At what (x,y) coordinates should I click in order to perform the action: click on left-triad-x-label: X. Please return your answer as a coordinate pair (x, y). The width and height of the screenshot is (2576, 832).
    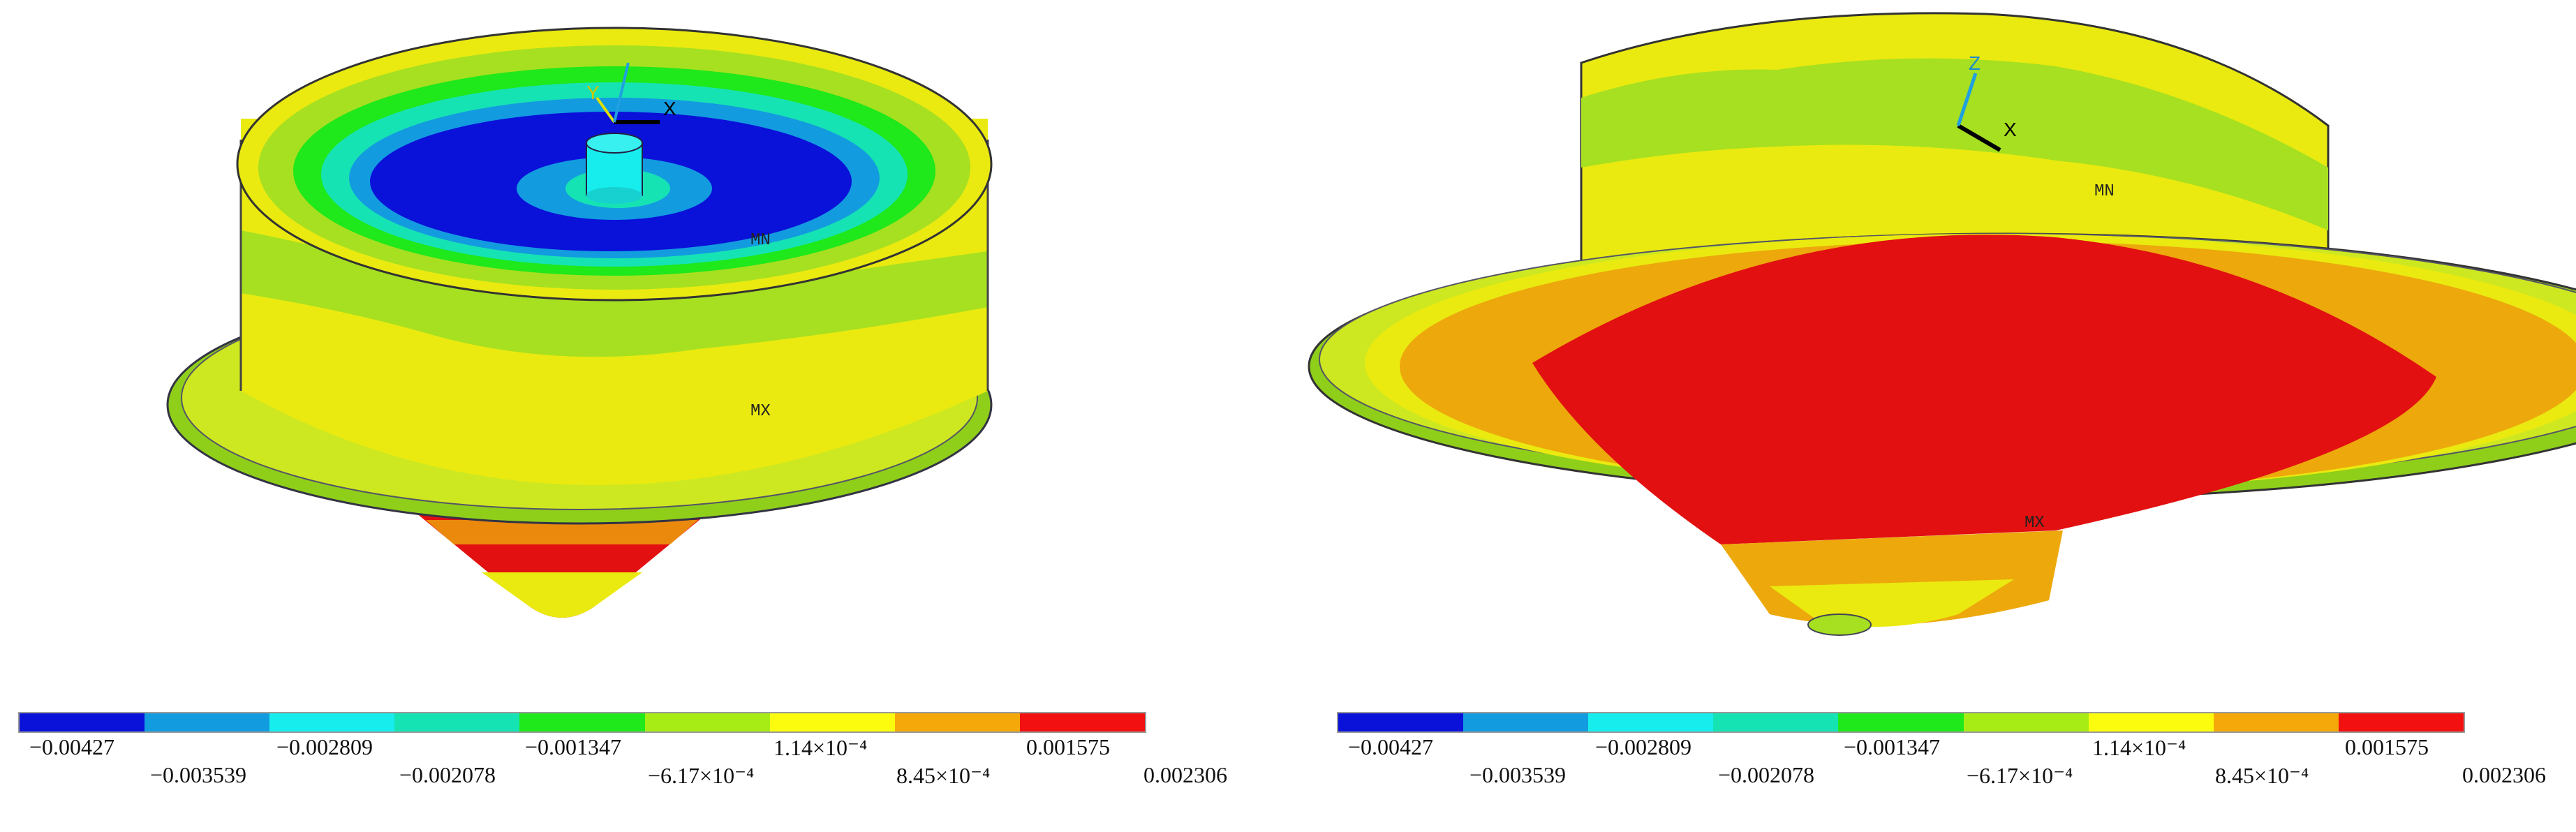
    Looking at the image, I should click on (669, 108).